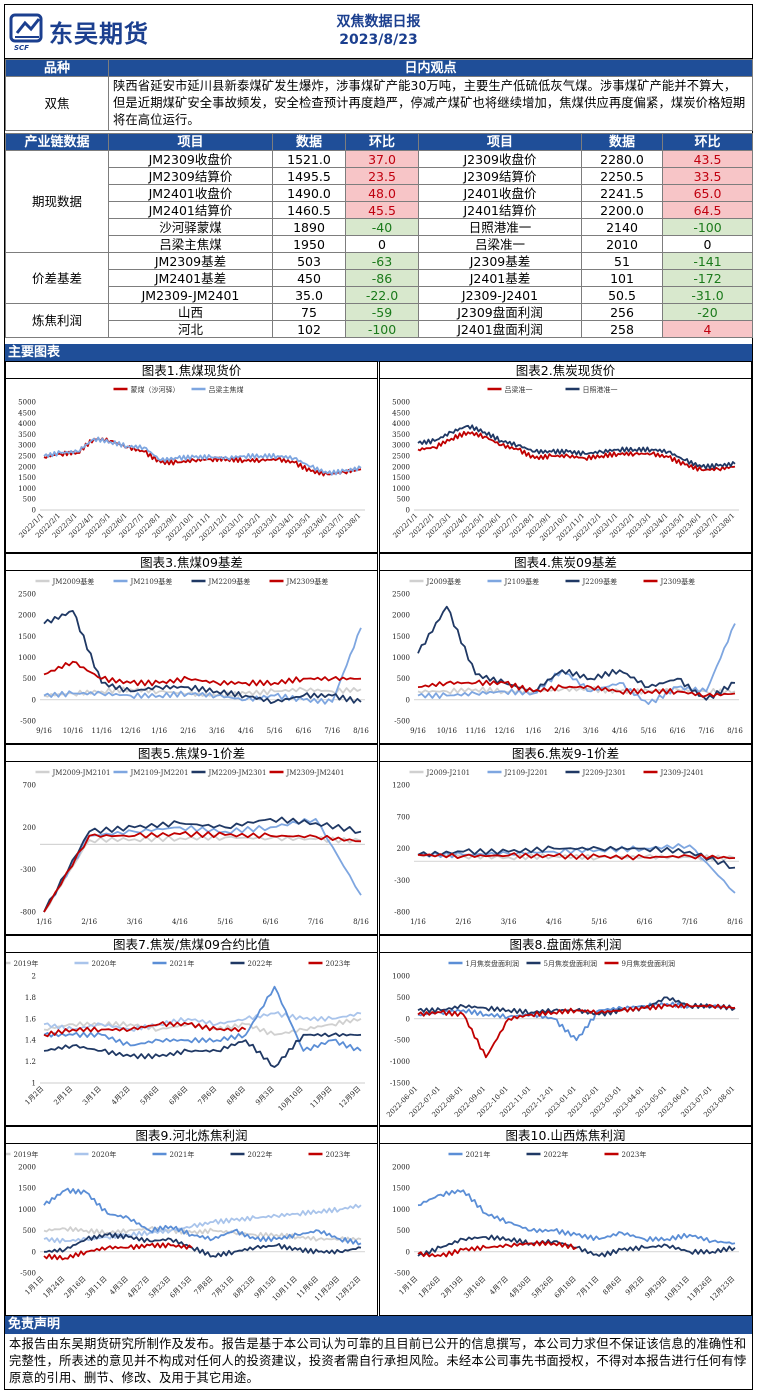 This screenshot has height=1394, width=757. I want to click on item-name: J2401收盘价, so click(500, 193).